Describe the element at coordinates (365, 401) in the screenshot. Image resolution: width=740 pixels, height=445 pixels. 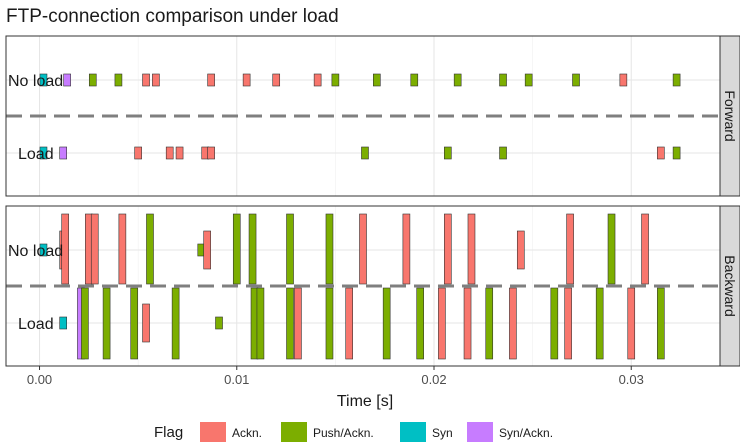
I see `x-axis-title: Time [s]` at that location.